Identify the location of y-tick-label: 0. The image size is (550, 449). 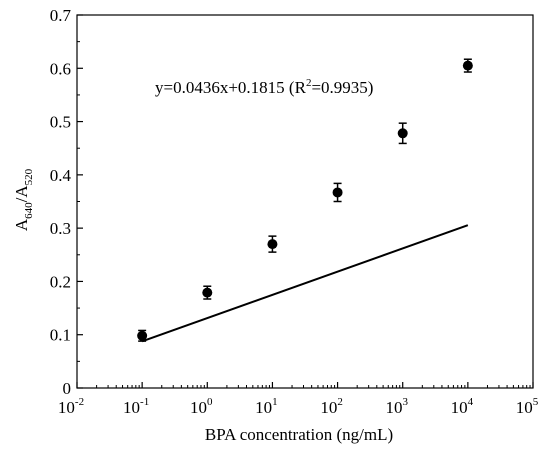
(67, 388).